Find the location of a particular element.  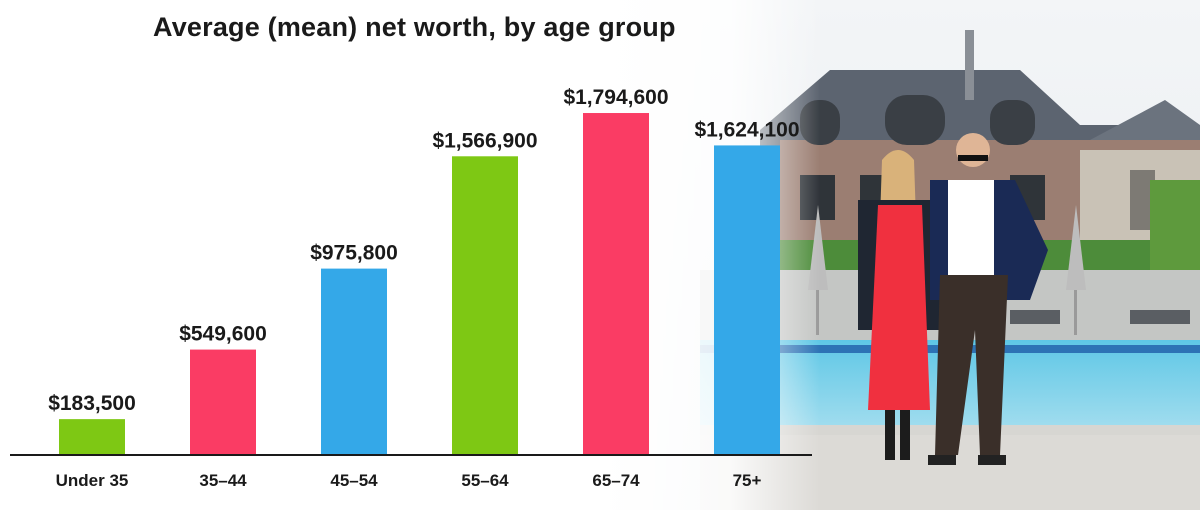

bar-value-label: $1,566,900 is located at coordinates (484, 140).